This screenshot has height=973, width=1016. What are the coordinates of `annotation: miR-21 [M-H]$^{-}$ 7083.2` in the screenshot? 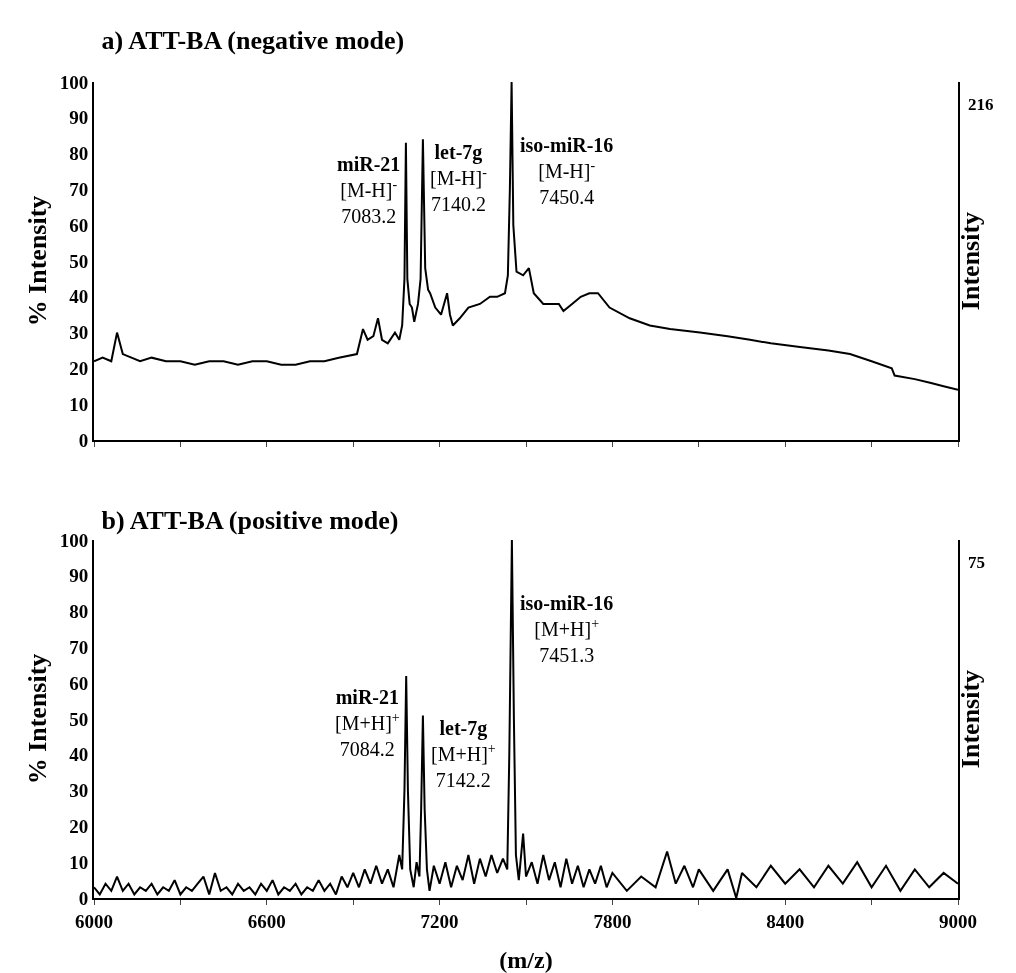 It's located at (369, 190).